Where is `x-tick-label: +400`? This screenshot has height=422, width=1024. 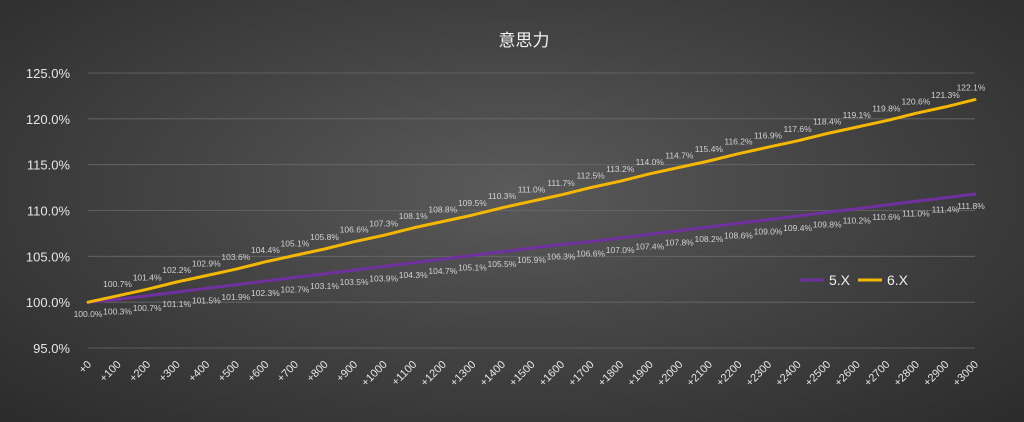 x-tick-label: +400 is located at coordinates (199, 372).